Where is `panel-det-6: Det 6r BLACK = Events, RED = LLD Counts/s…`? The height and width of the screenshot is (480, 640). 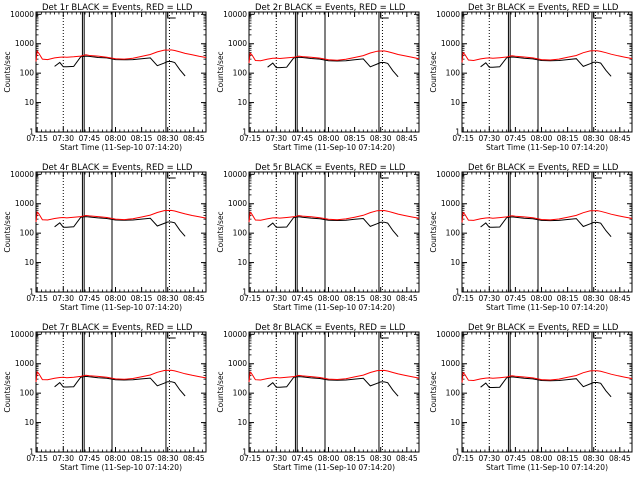
panel-det-6: Det 6r BLACK = Events, RED = LLD Counts/s… is located at coordinates (531, 237).